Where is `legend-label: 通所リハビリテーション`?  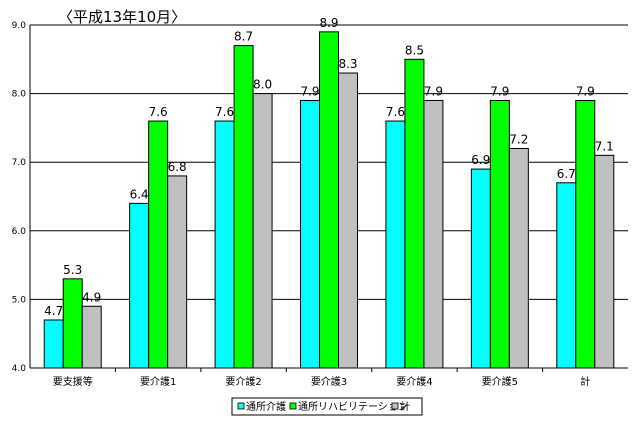
legend-label: 通所リハビリテーション is located at coordinates (353, 407).